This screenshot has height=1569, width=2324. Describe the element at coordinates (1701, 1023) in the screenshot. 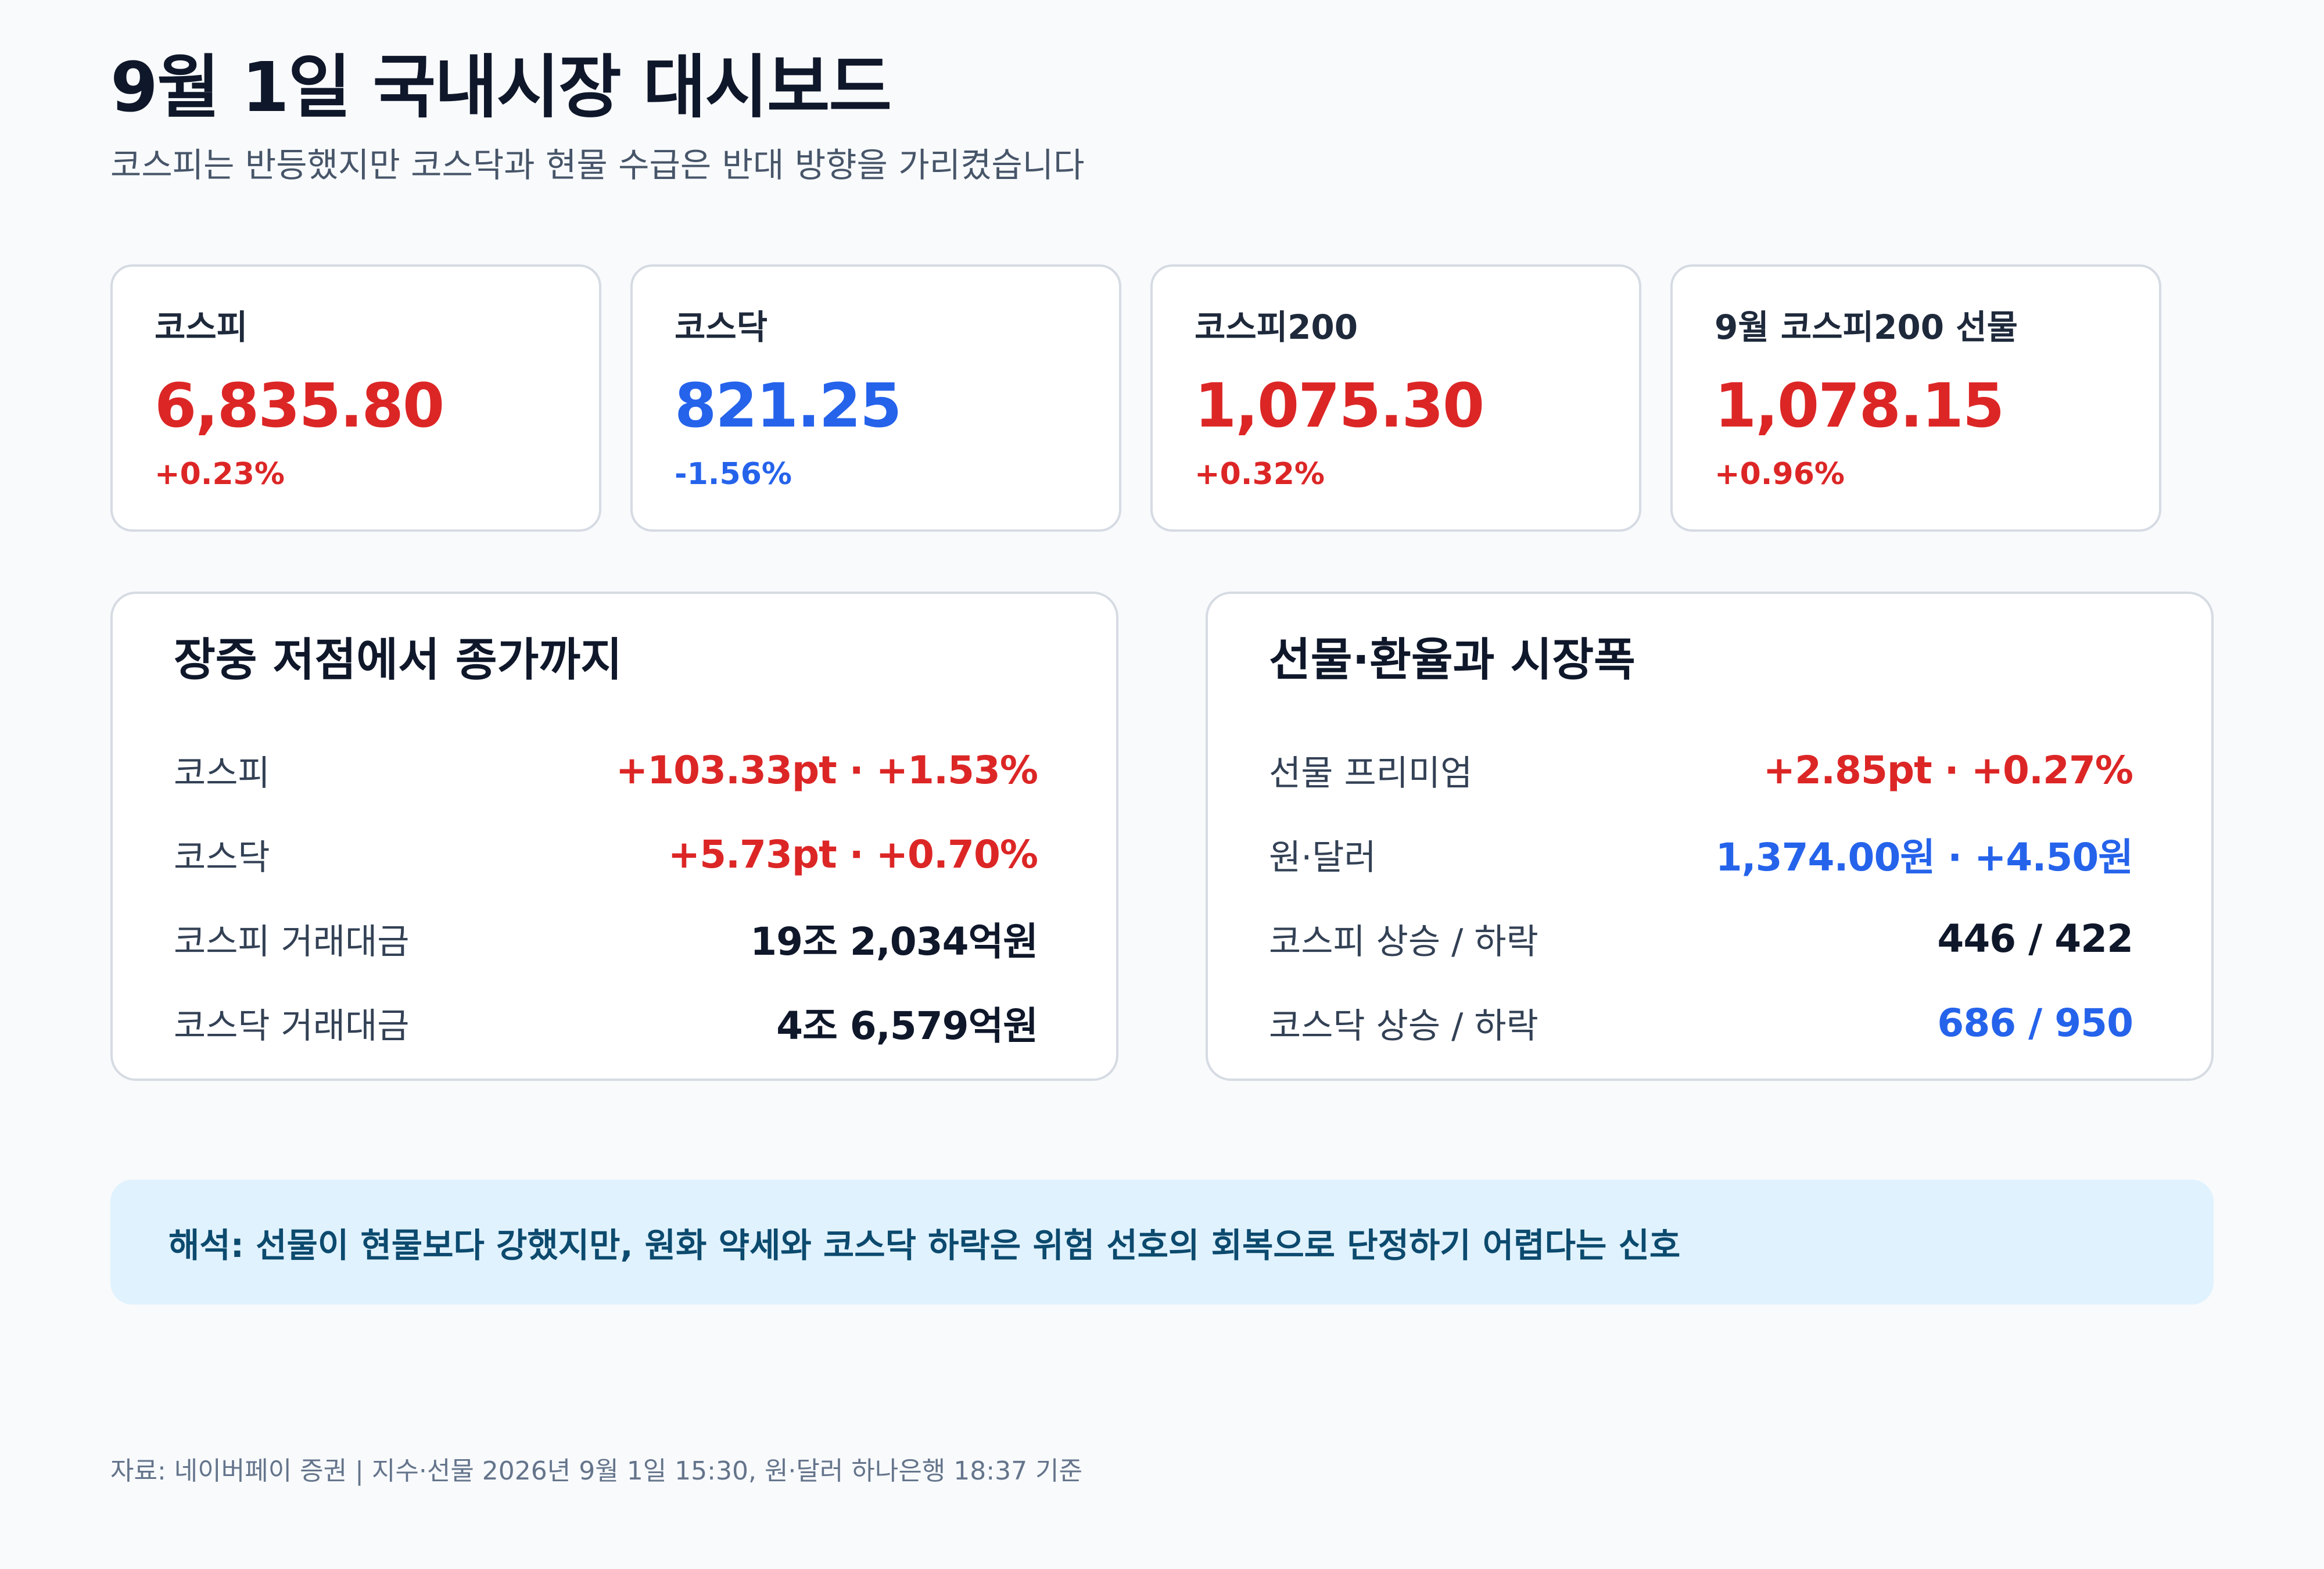

I see `stat-row: 코스닥 상승 / 하락 686 / 950` at that location.